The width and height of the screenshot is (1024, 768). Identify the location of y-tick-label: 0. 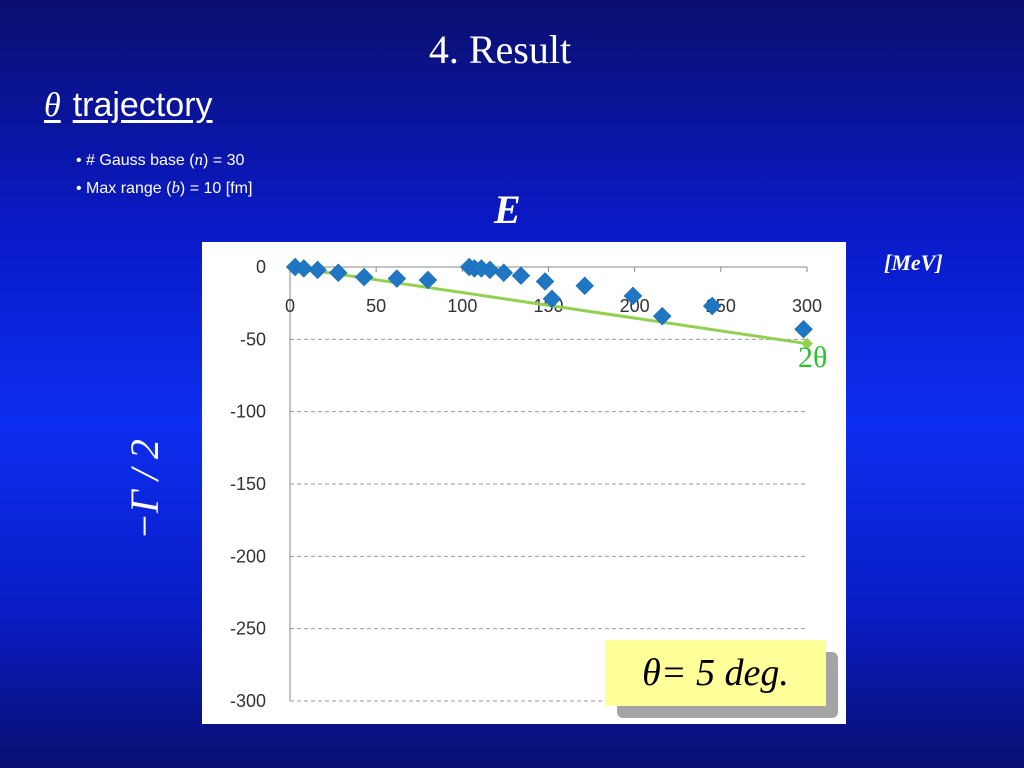
(261, 267).